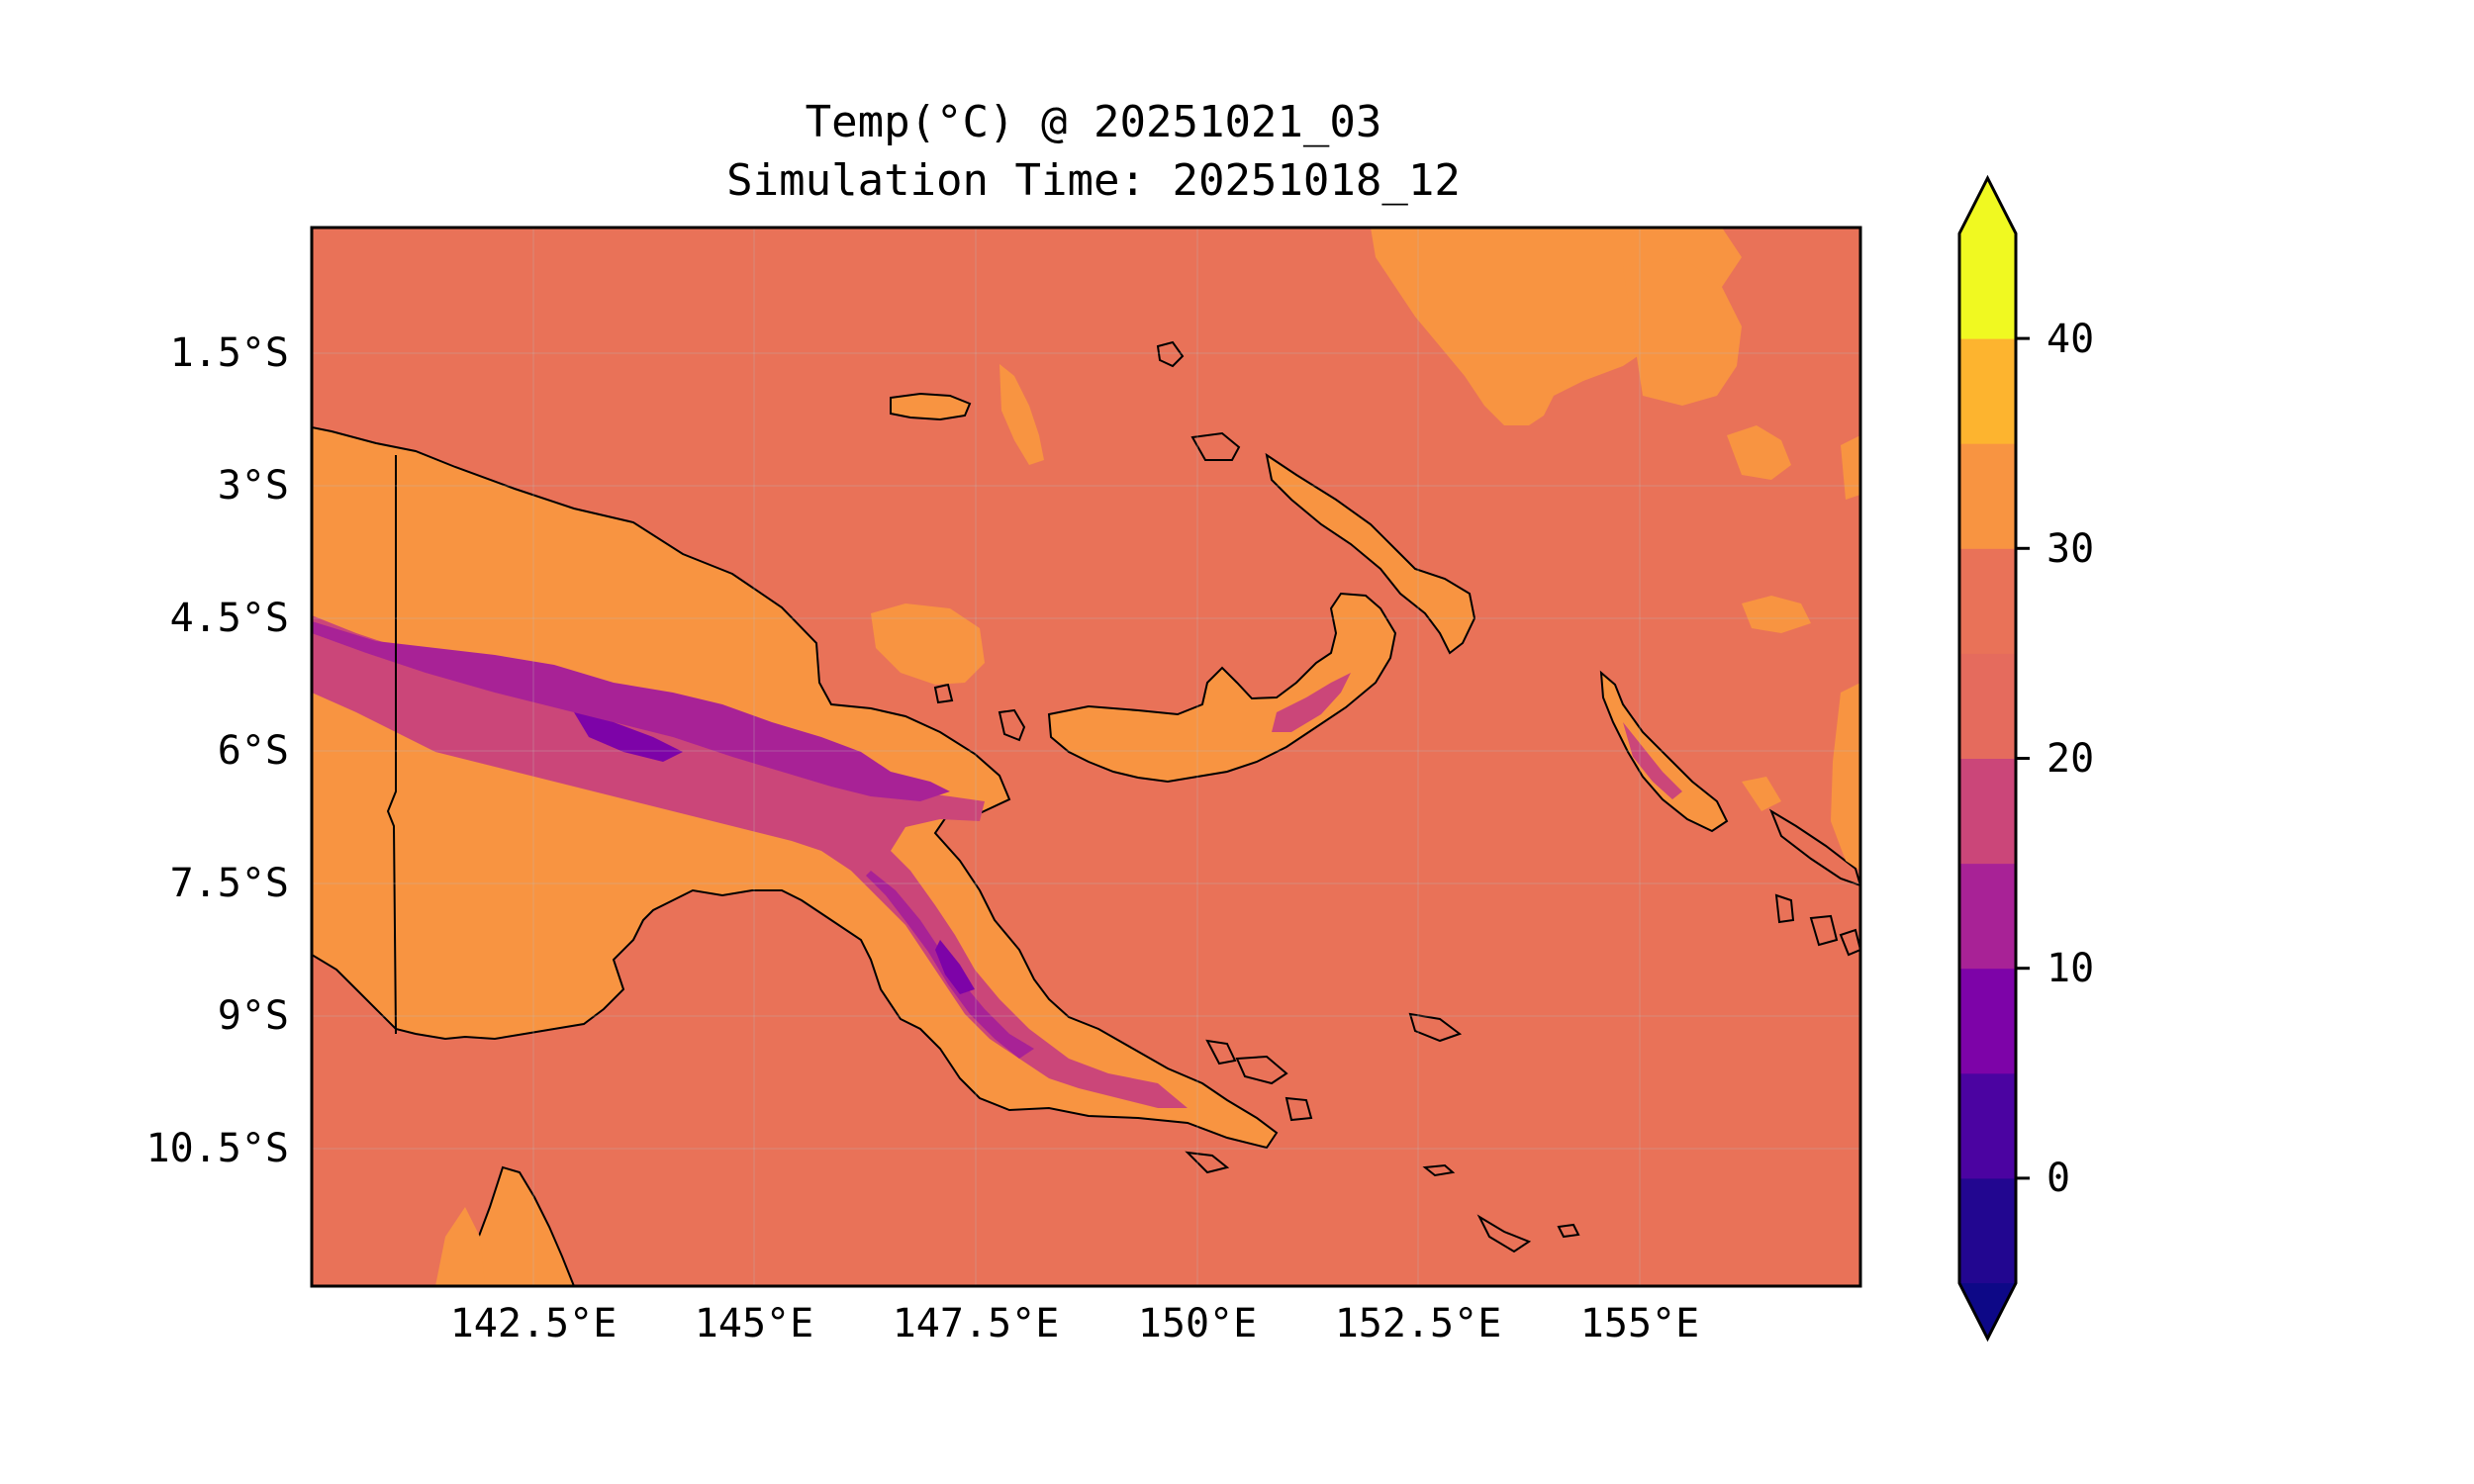  I want to click on border-line, so click(392, 745).